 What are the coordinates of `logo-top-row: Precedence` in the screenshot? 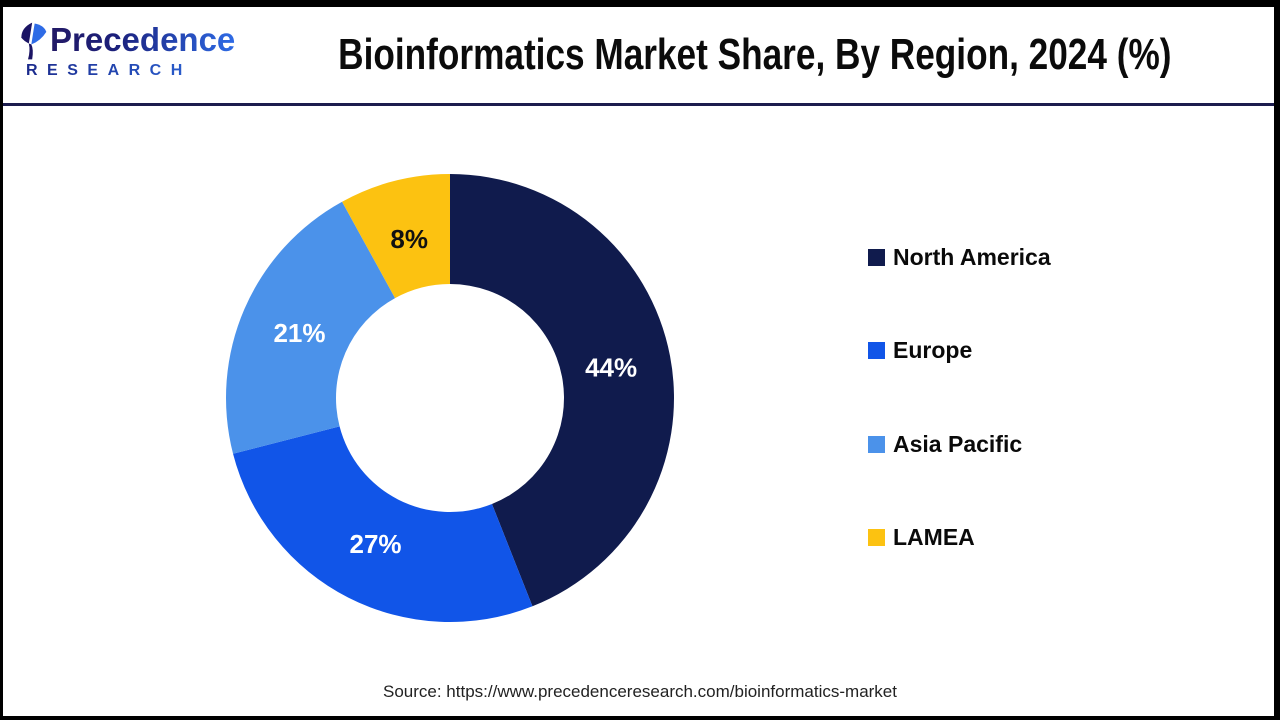 It's located at (133, 42).